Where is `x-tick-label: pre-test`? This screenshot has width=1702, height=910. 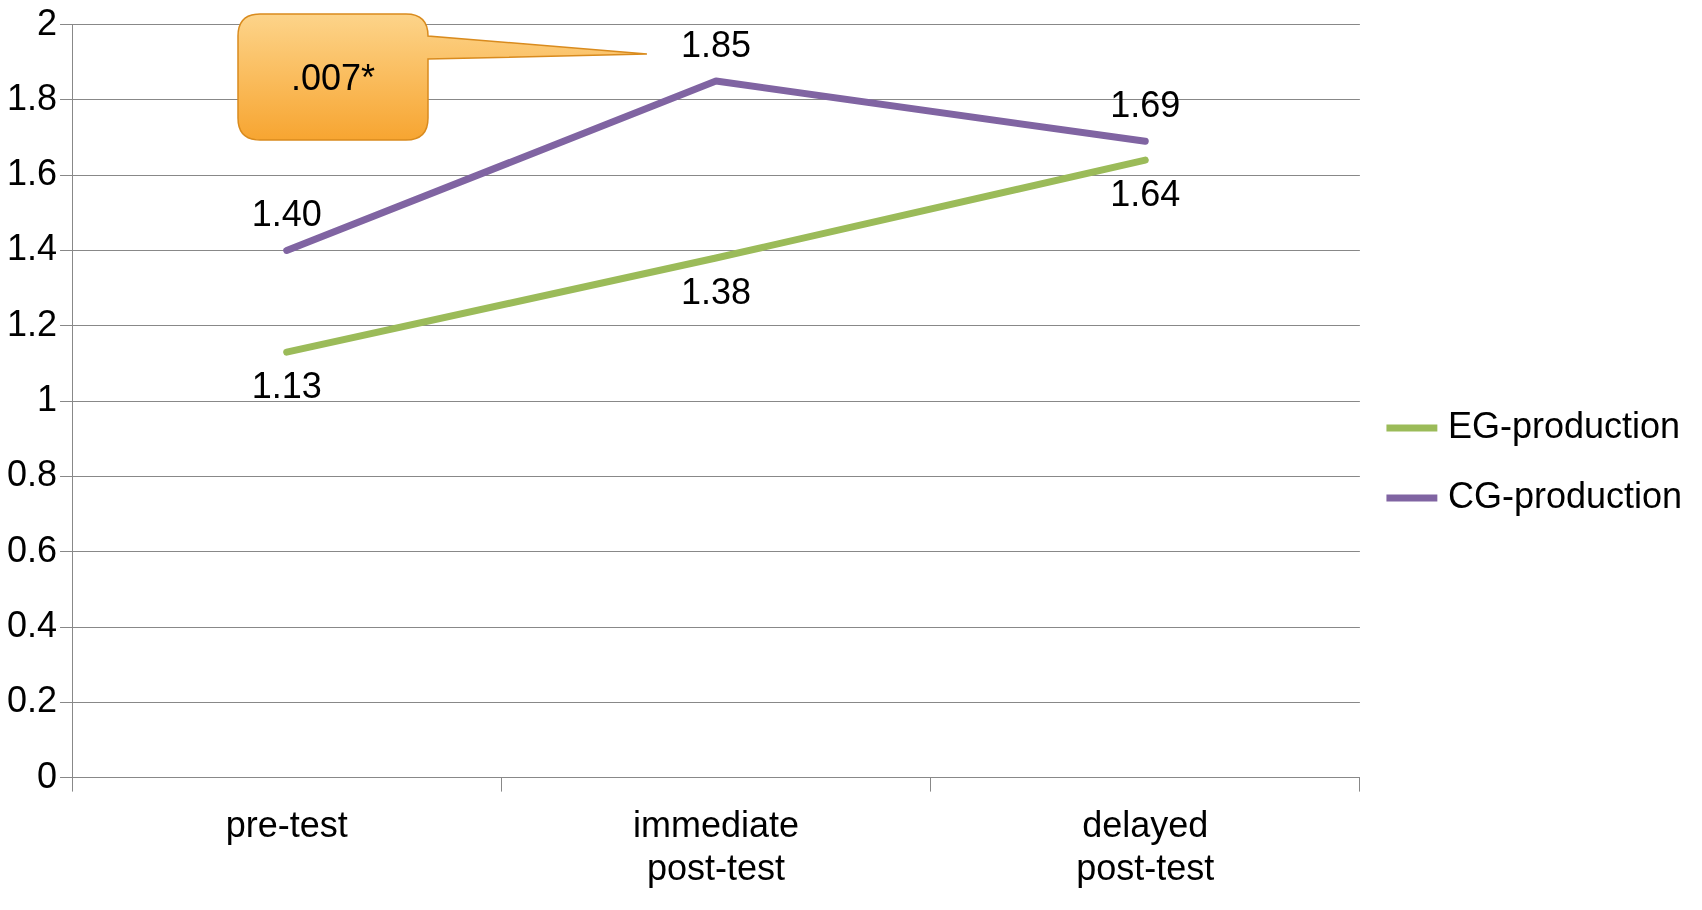 x-tick-label: pre-test is located at coordinates (286, 825).